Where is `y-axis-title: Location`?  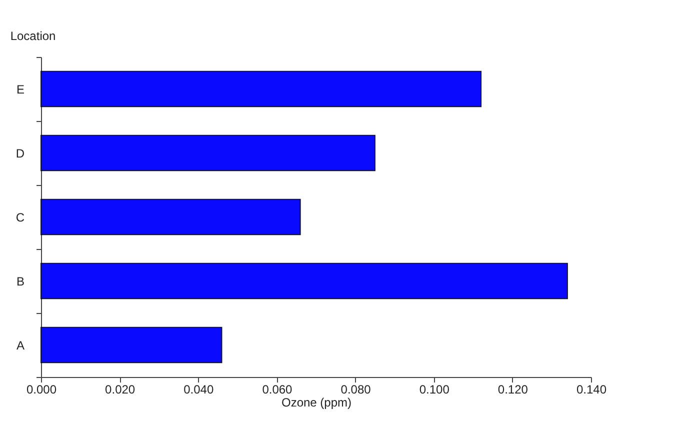 y-axis-title: Location is located at coordinates (33, 36).